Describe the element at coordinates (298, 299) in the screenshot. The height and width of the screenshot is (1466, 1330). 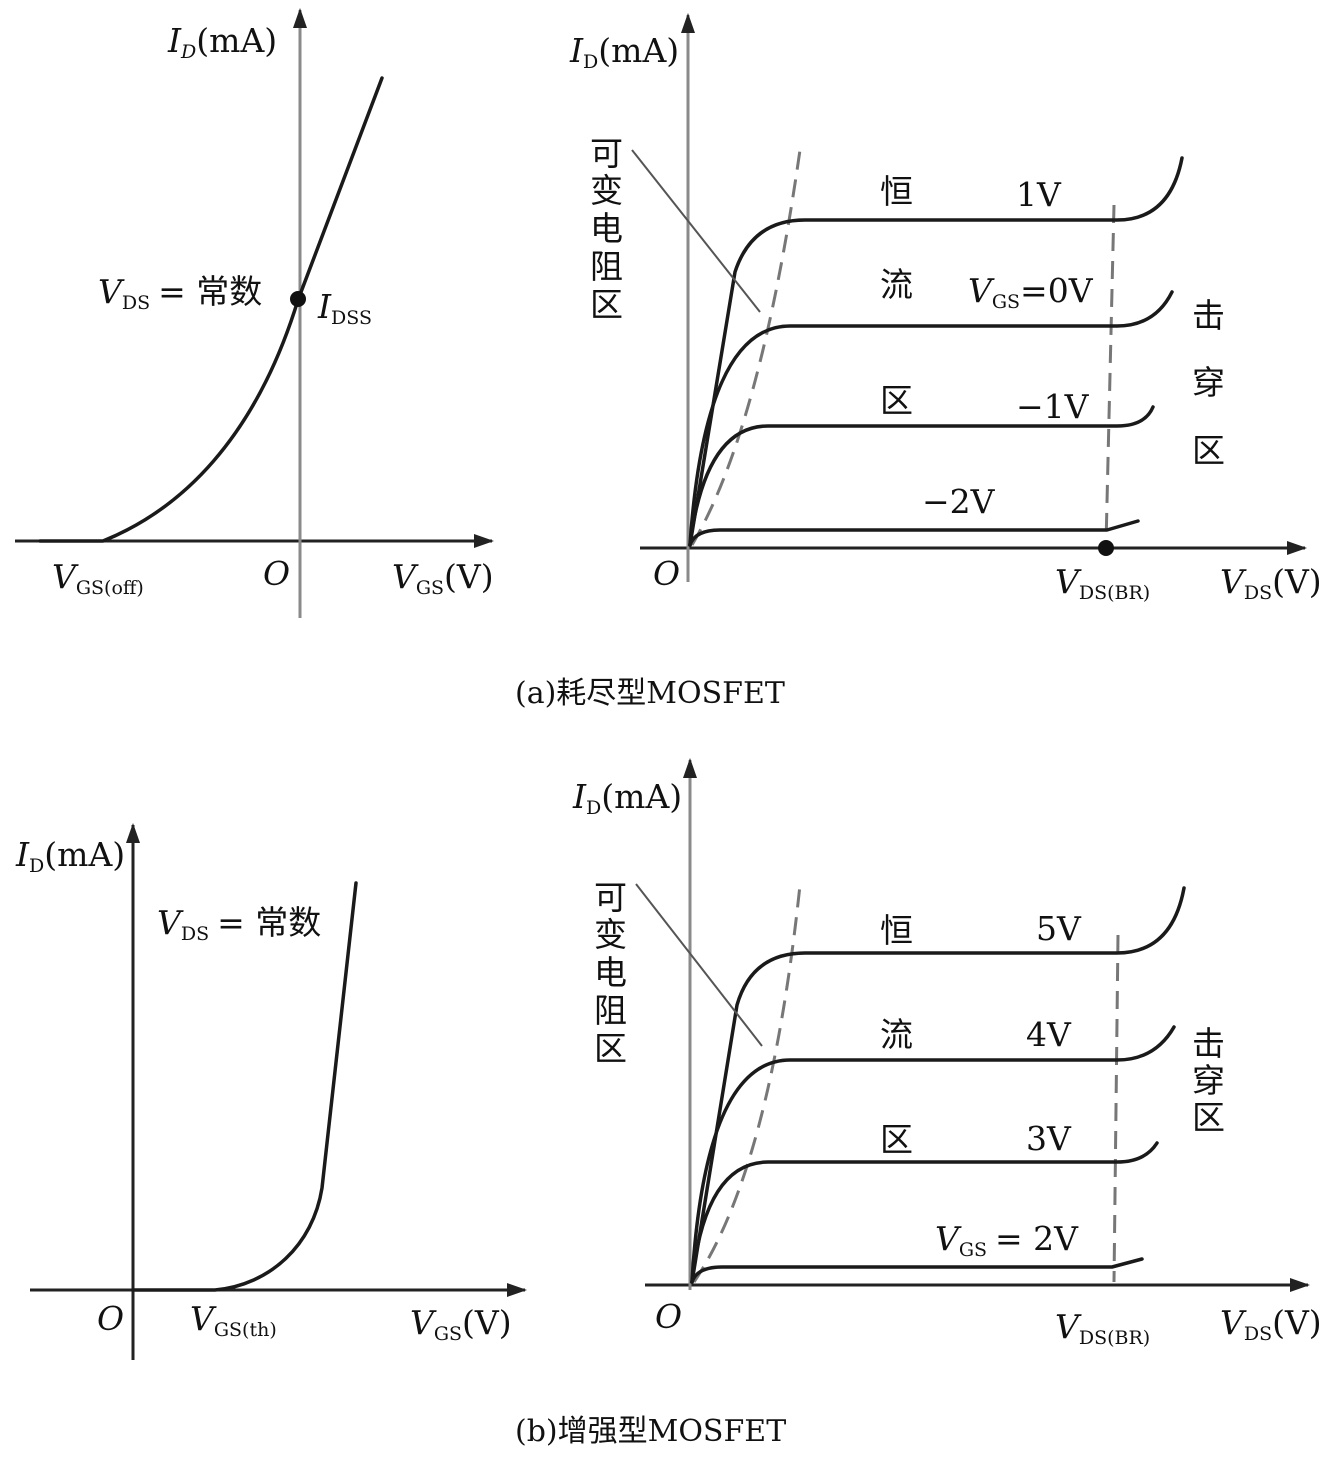
I see `idss-point` at that location.